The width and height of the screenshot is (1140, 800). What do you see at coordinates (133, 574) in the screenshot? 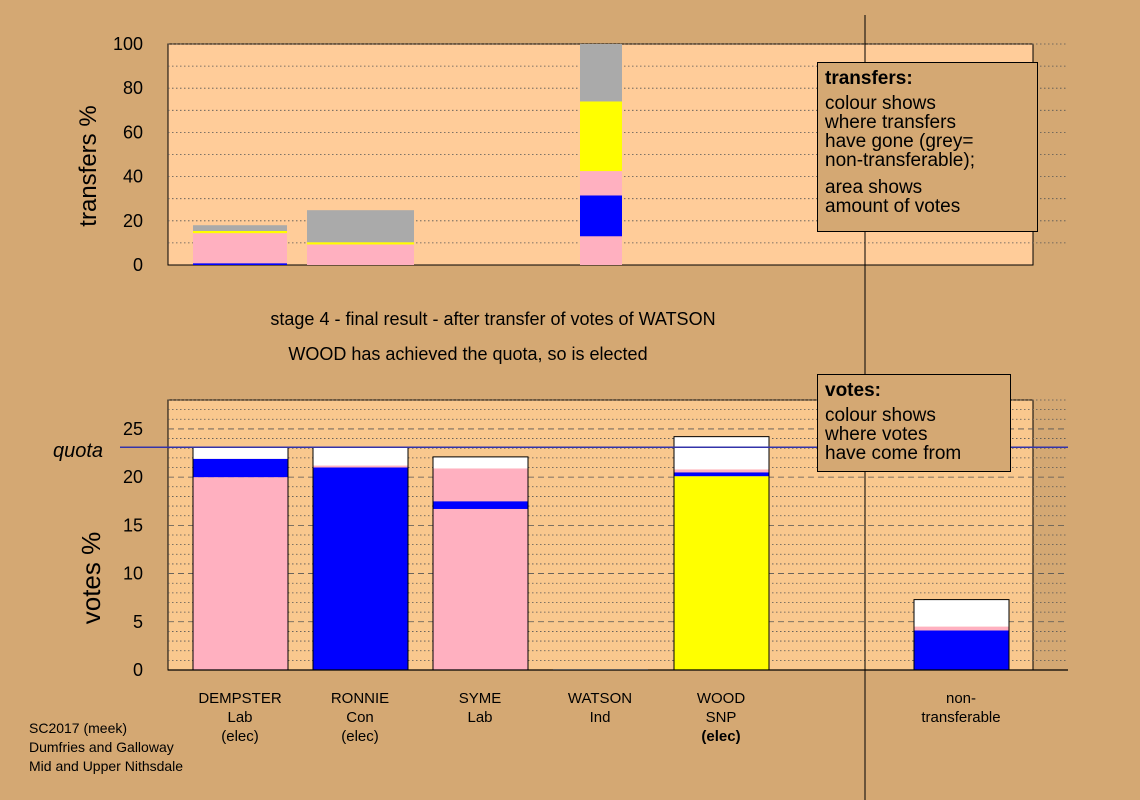
I see `y-tick-label: 10` at bounding box center [133, 574].